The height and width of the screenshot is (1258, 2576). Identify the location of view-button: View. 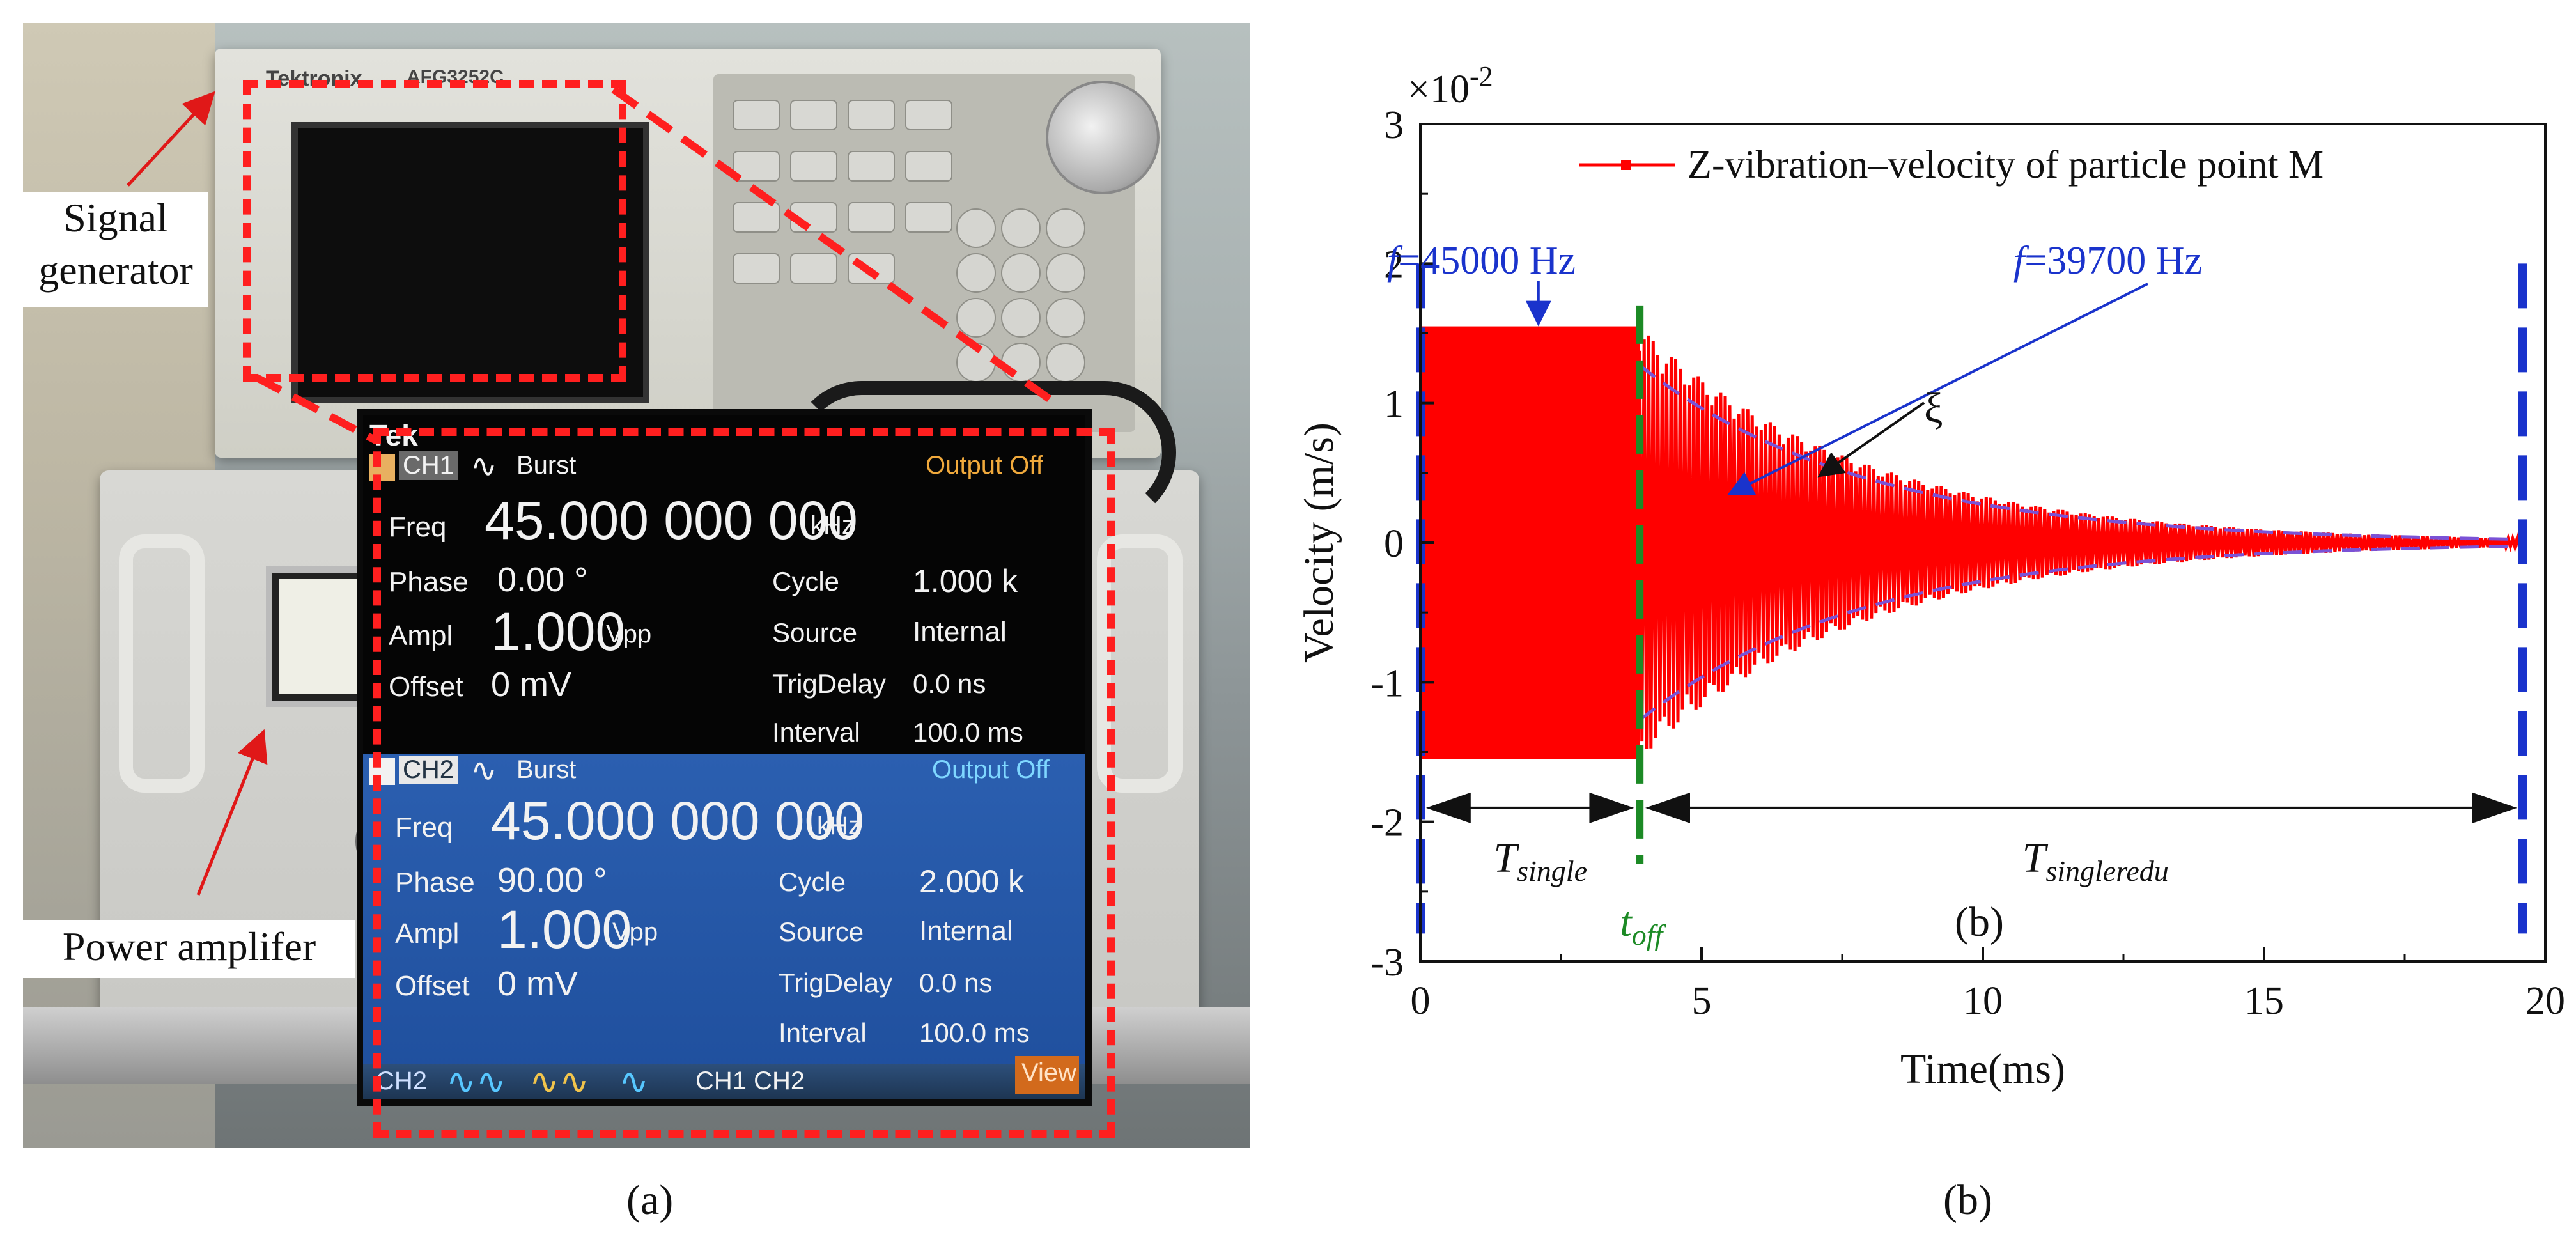
(1047, 1075).